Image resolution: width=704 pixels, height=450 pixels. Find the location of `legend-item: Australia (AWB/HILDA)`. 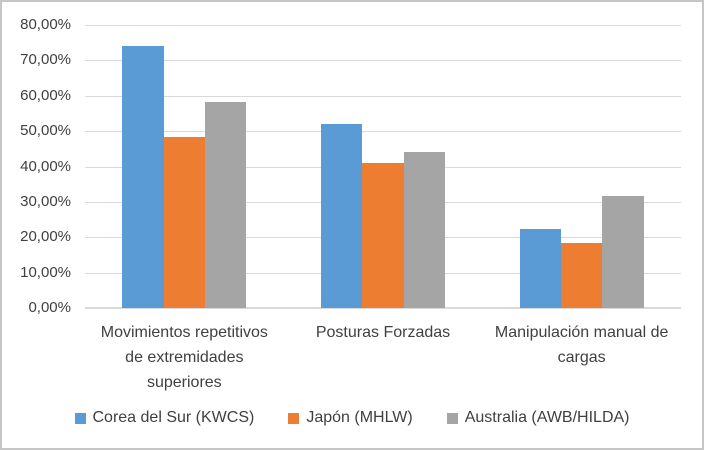

legend-item: Australia (AWB/HILDA) is located at coordinates (538, 418).